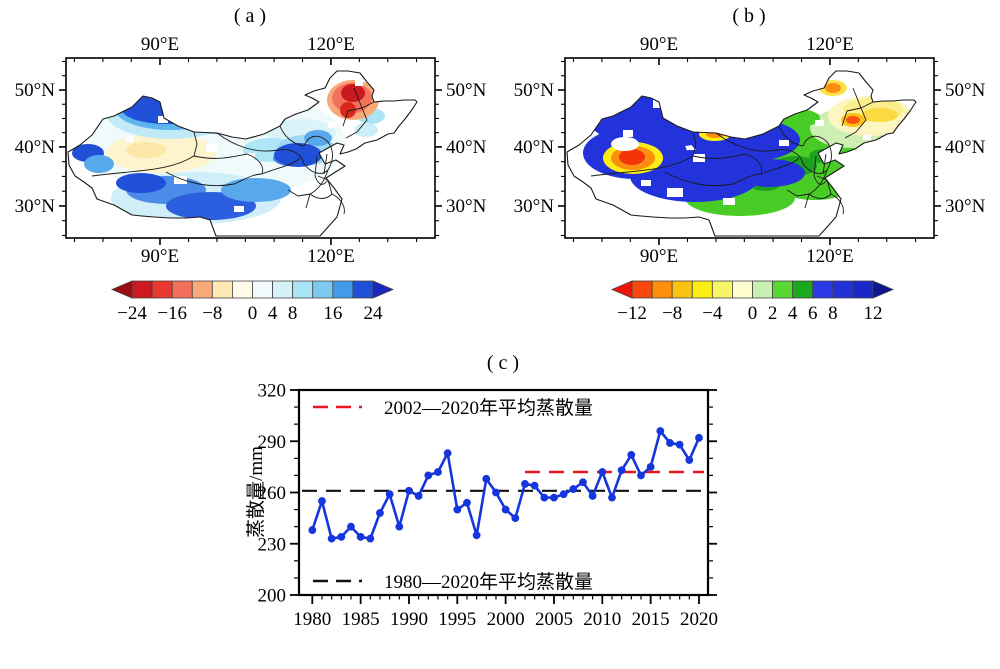  I want to click on map-panel-b, so click(749, 151).